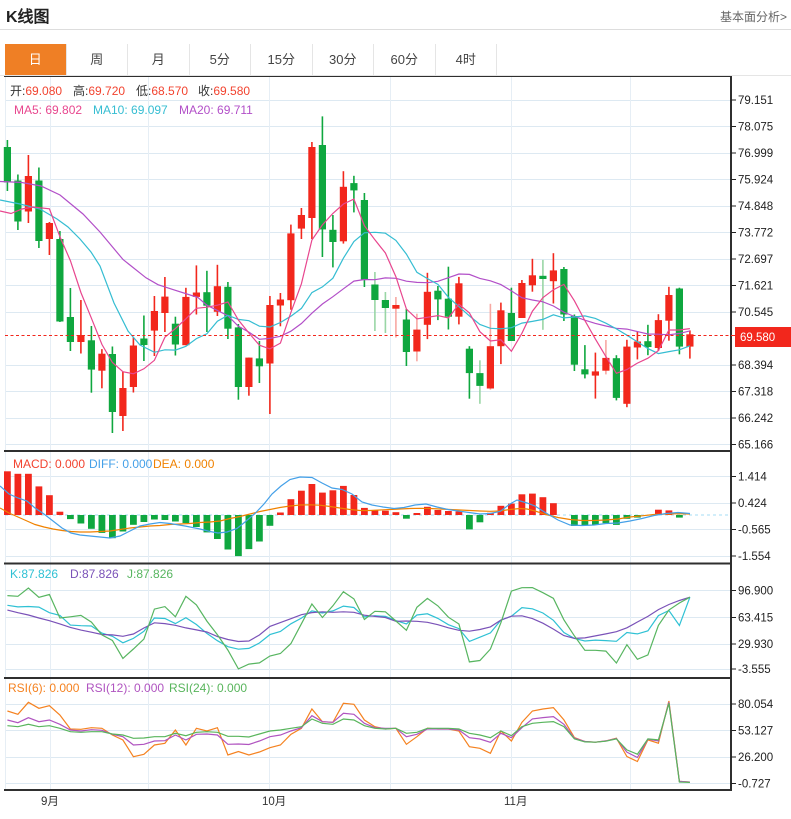 The image size is (791, 819). What do you see at coordinates (754, 557) in the screenshot?
I see `svg-text: -1.554` at bounding box center [754, 557].